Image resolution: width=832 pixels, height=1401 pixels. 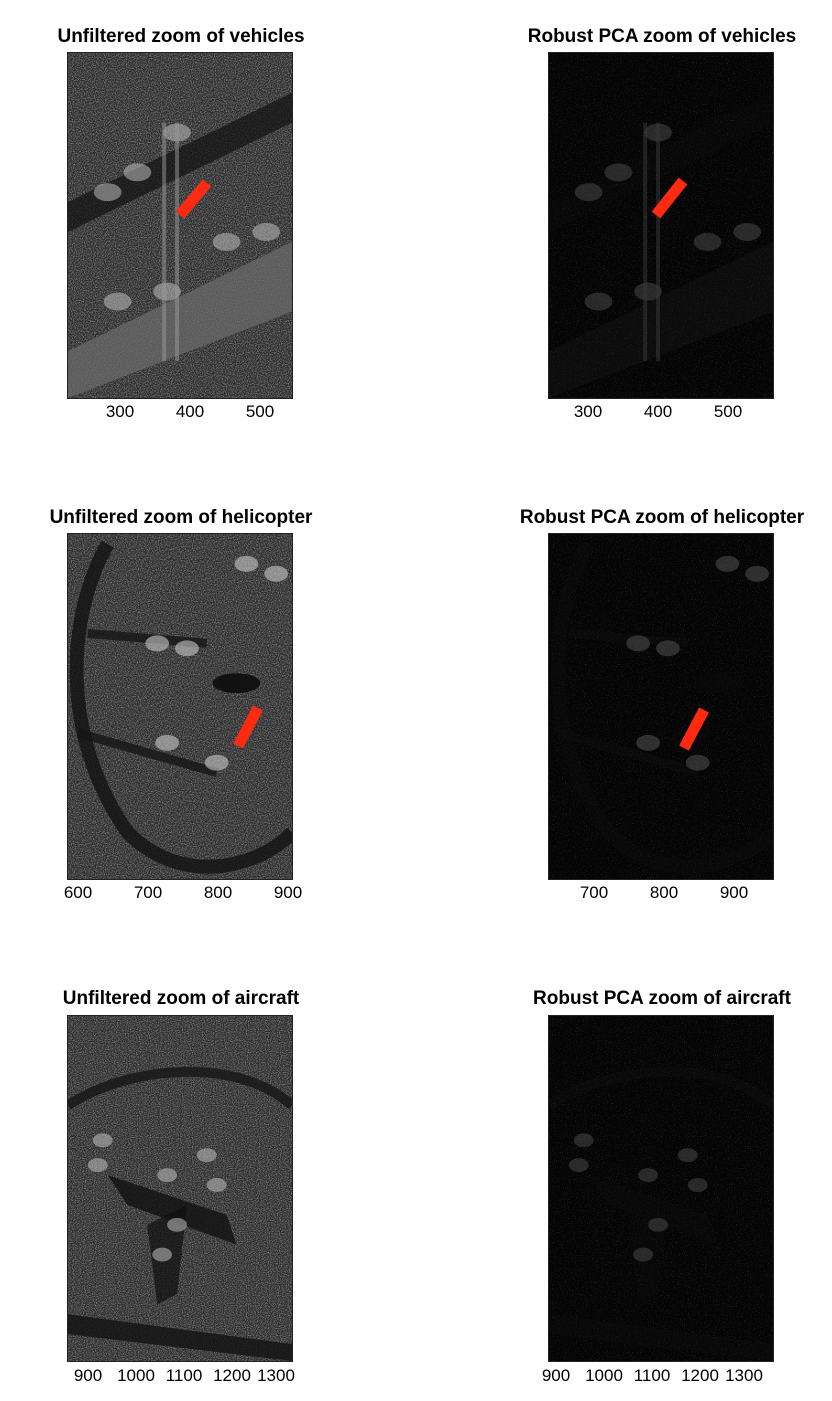 What do you see at coordinates (181, 36) in the screenshot?
I see `panel-title: Unfiltered zoom of vehicles` at bounding box center [181, 36].